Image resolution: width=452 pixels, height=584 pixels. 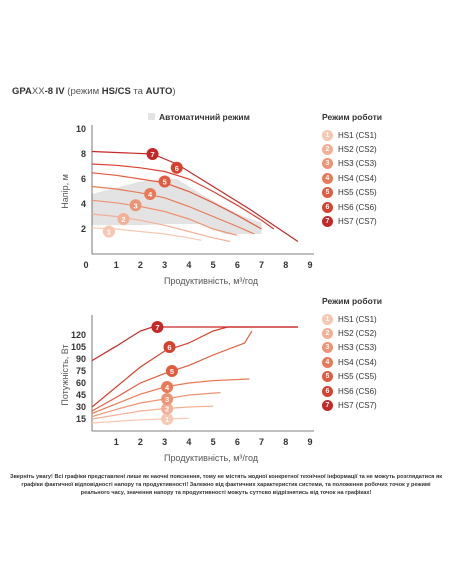 I want to click on series-line-hs5, so click(x=176, y=201).